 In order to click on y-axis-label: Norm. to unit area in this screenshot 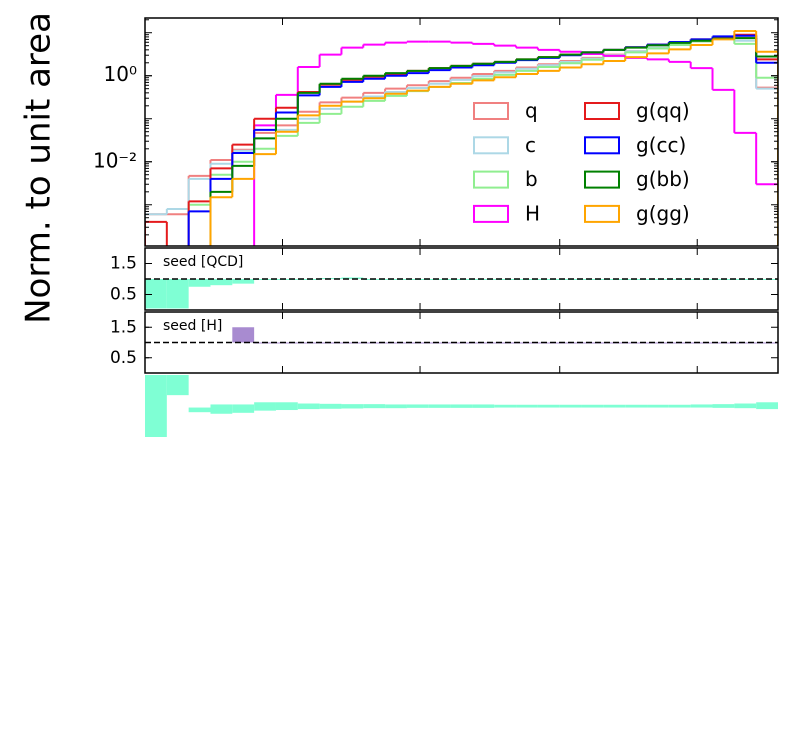, I will do `click(39, 168)`.